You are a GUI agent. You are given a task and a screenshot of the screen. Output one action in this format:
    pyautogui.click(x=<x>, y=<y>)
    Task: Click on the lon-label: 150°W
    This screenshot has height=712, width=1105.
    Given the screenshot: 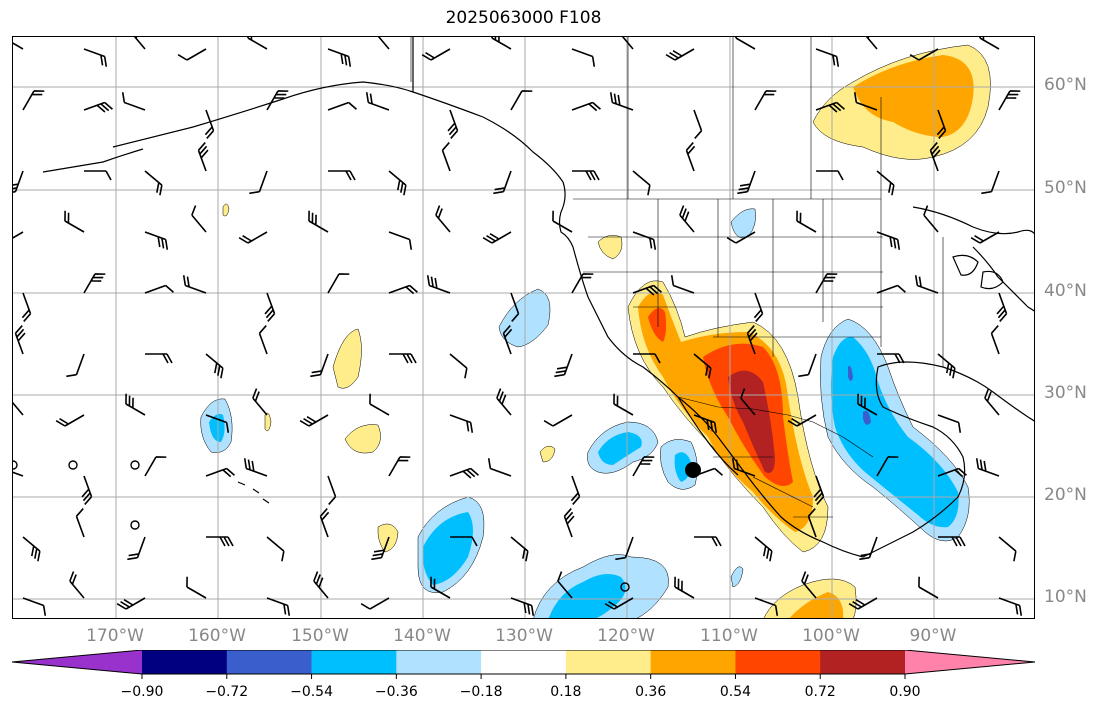 What is the action you would take?
    pyautogui.click(x=320, y=636)
    